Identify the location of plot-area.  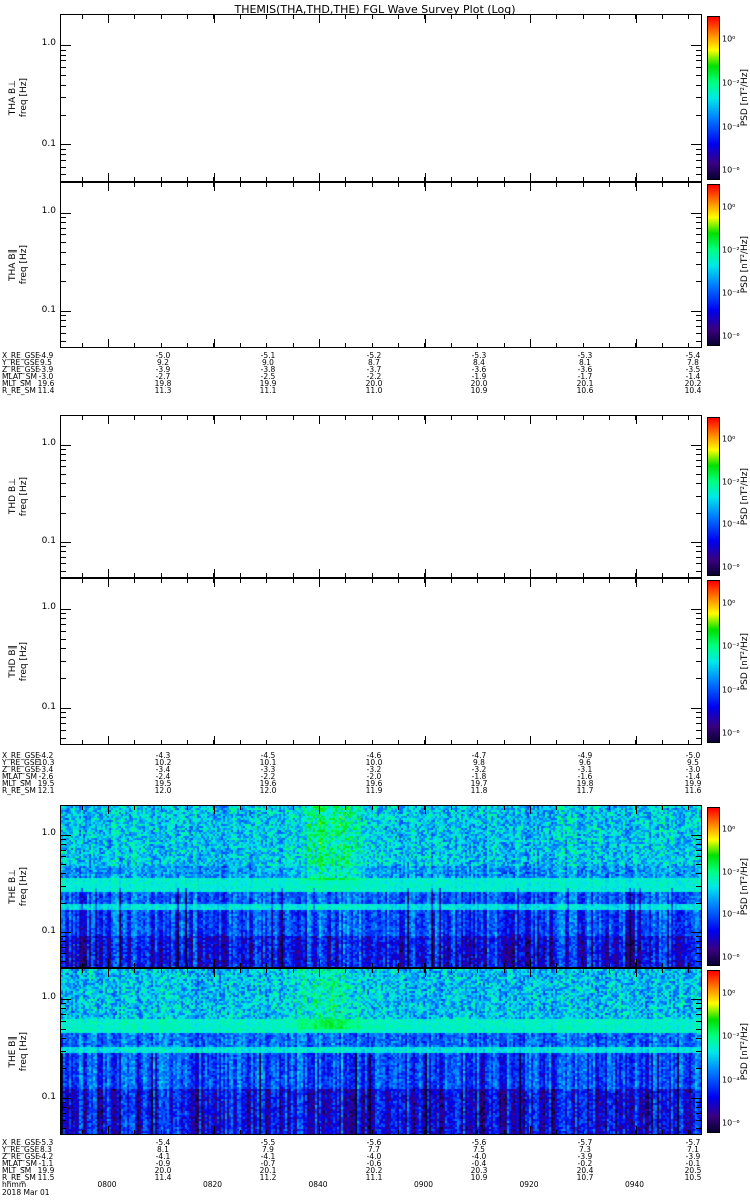
(381, 661).